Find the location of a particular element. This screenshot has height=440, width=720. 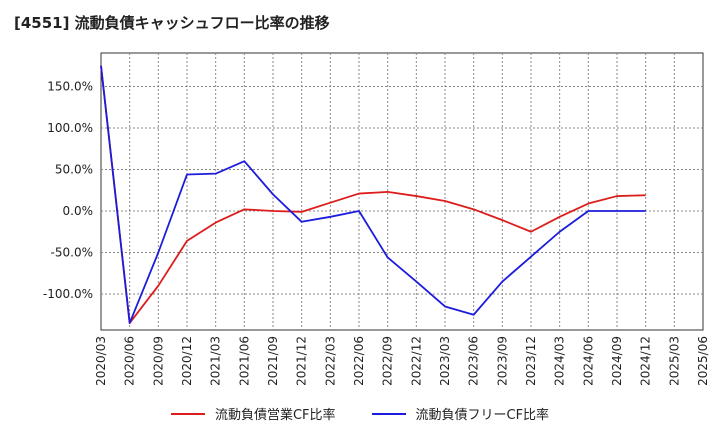

legend-item-operating-cf: 流動負債営業CF比率 is located at coordinates (253, 413).